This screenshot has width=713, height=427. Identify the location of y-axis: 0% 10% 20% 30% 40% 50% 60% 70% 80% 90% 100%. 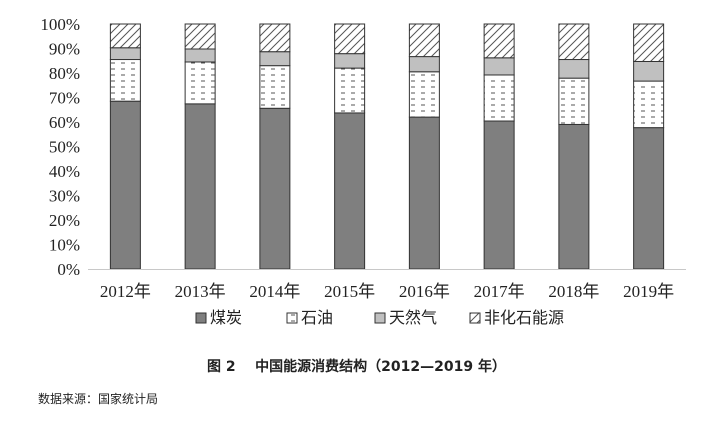
(60, 147).